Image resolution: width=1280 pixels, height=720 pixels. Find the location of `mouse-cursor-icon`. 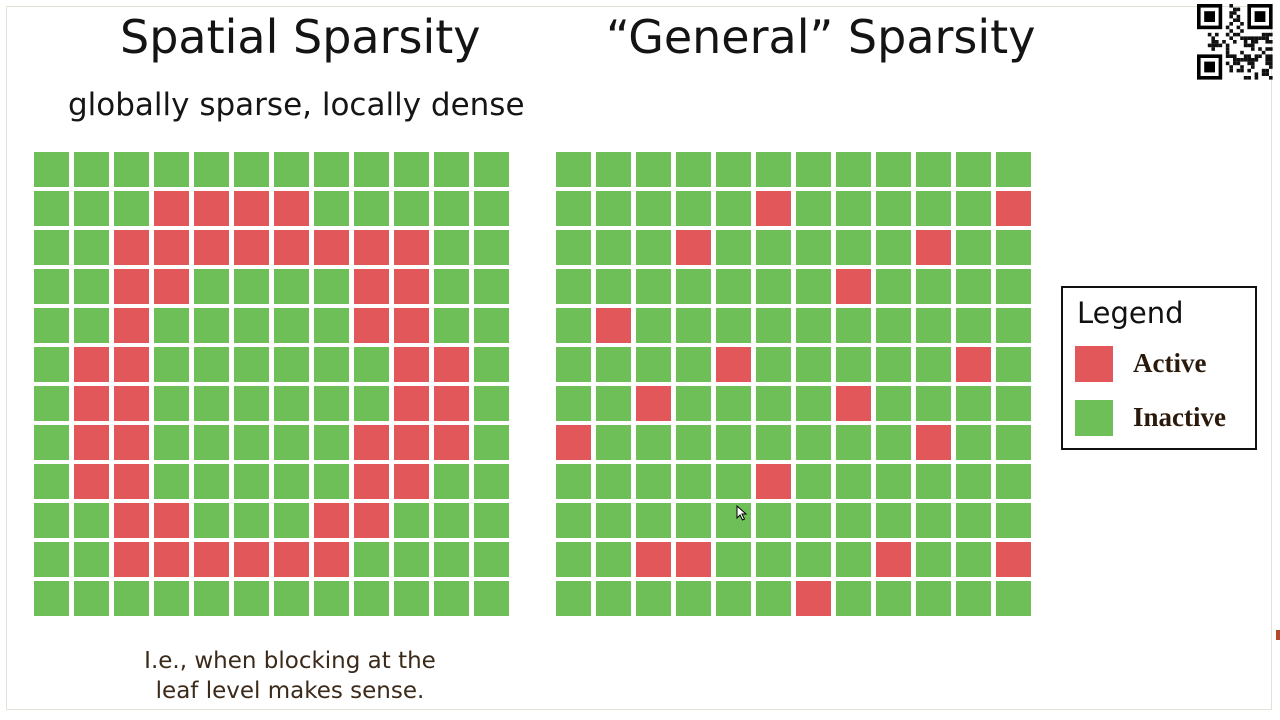

mouse-cursor-icon is located at coordinates (742, 514).